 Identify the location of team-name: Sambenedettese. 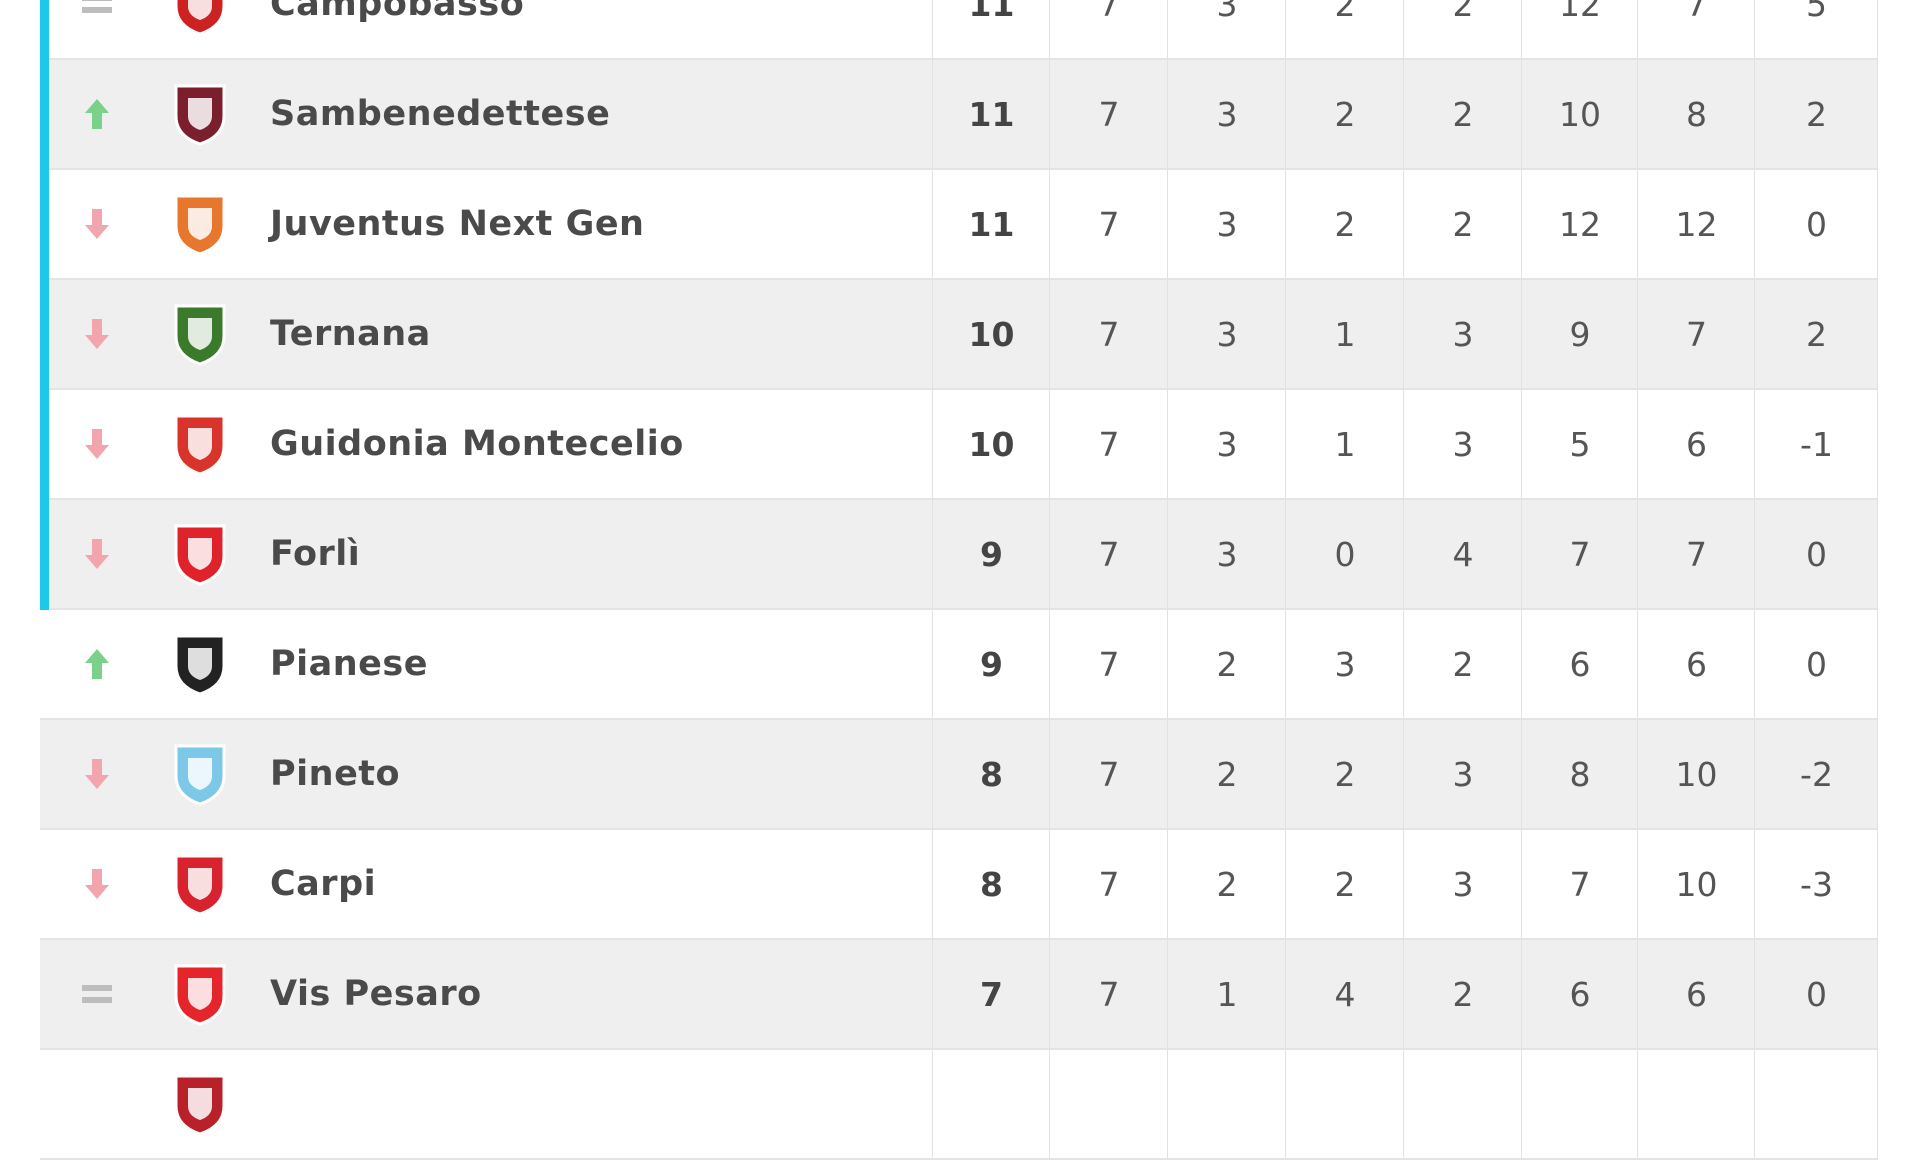
(440, 114).